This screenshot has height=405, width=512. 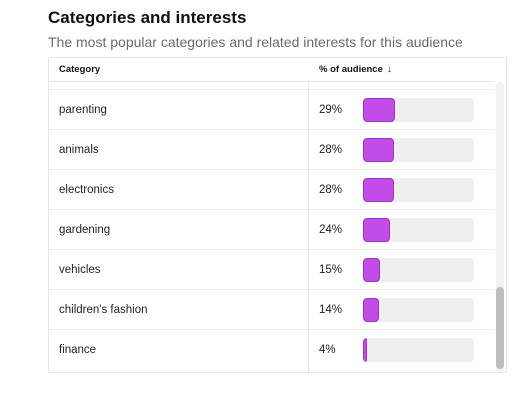 I want to click on arrow-down-icon: ↓, so click(x=389, y=69).